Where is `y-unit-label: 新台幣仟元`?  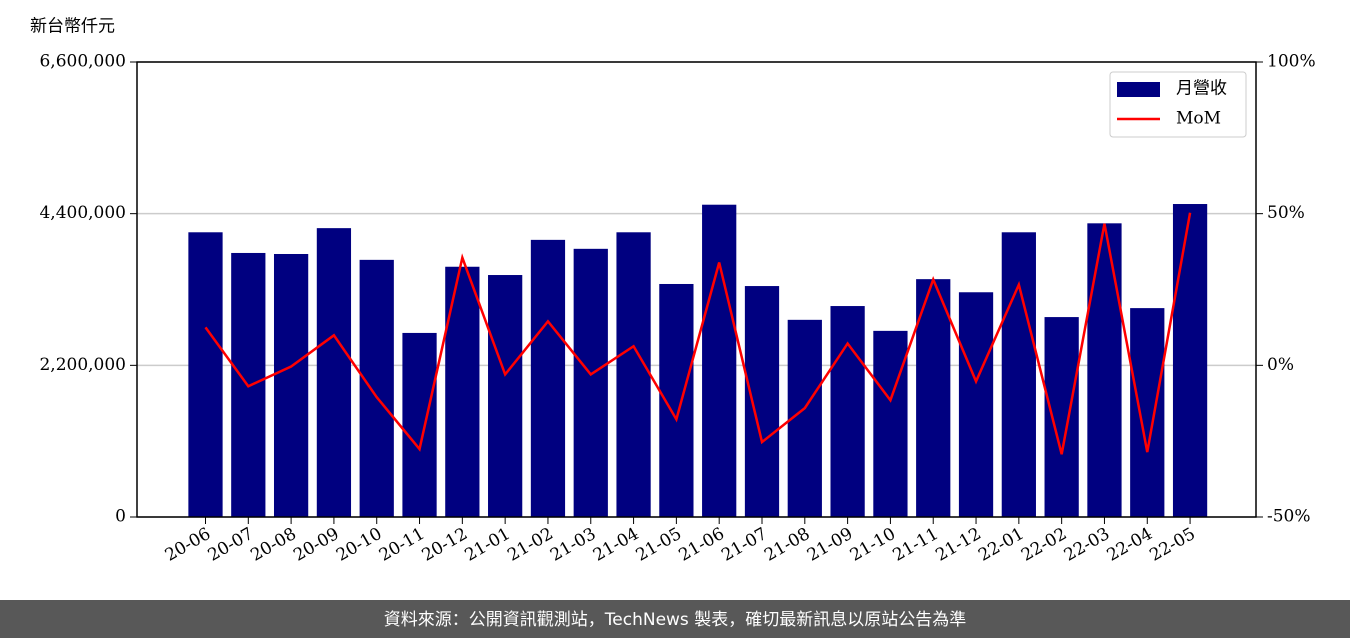
y-unit-label: 新台幣仟元 is located at coordinates (72, 27).